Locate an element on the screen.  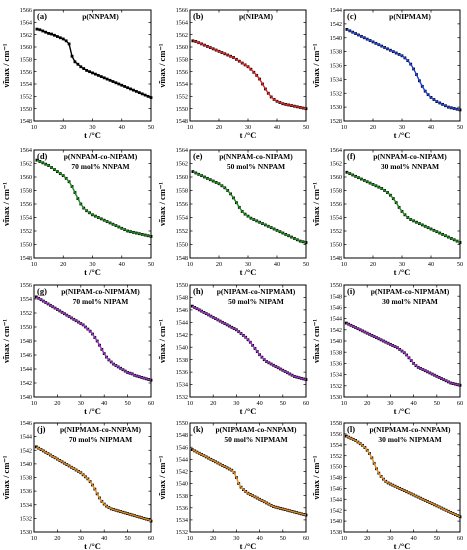
y-tick-label: 1544 is located at coordinates (336, 319).